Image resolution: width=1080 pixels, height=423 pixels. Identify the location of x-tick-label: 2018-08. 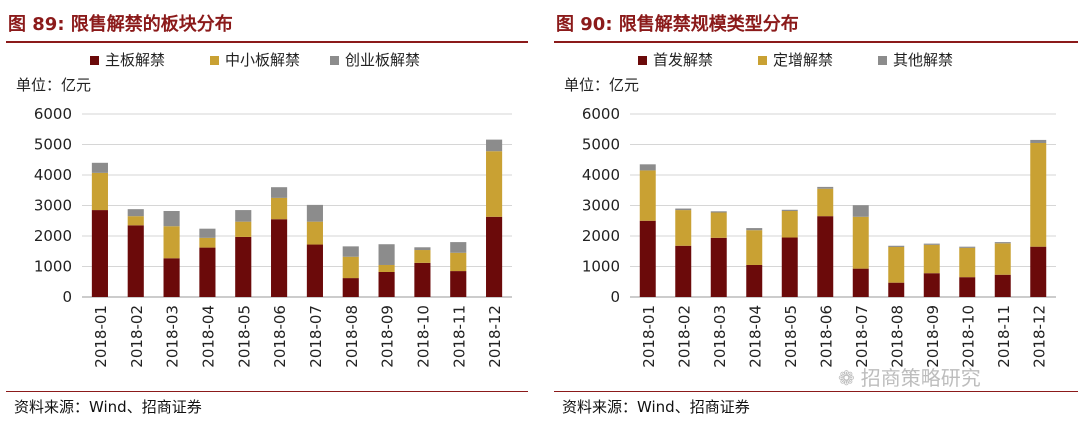
(352, 336).